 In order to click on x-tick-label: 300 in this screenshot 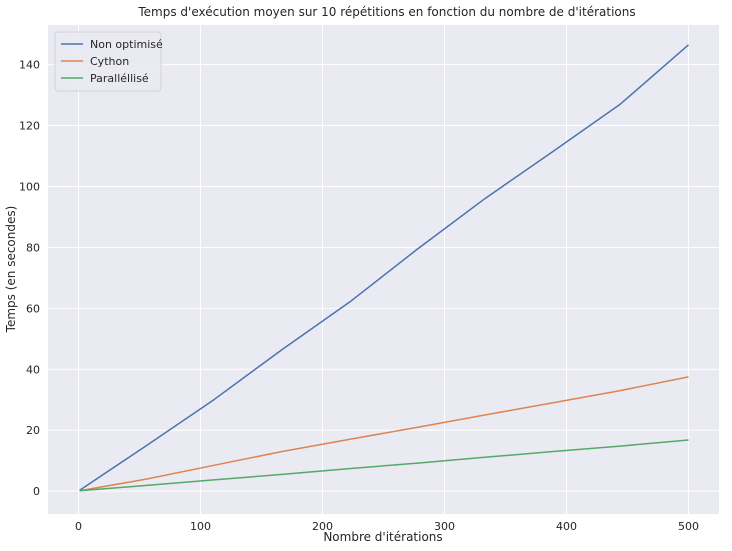, I will do `click(444, 526)`.